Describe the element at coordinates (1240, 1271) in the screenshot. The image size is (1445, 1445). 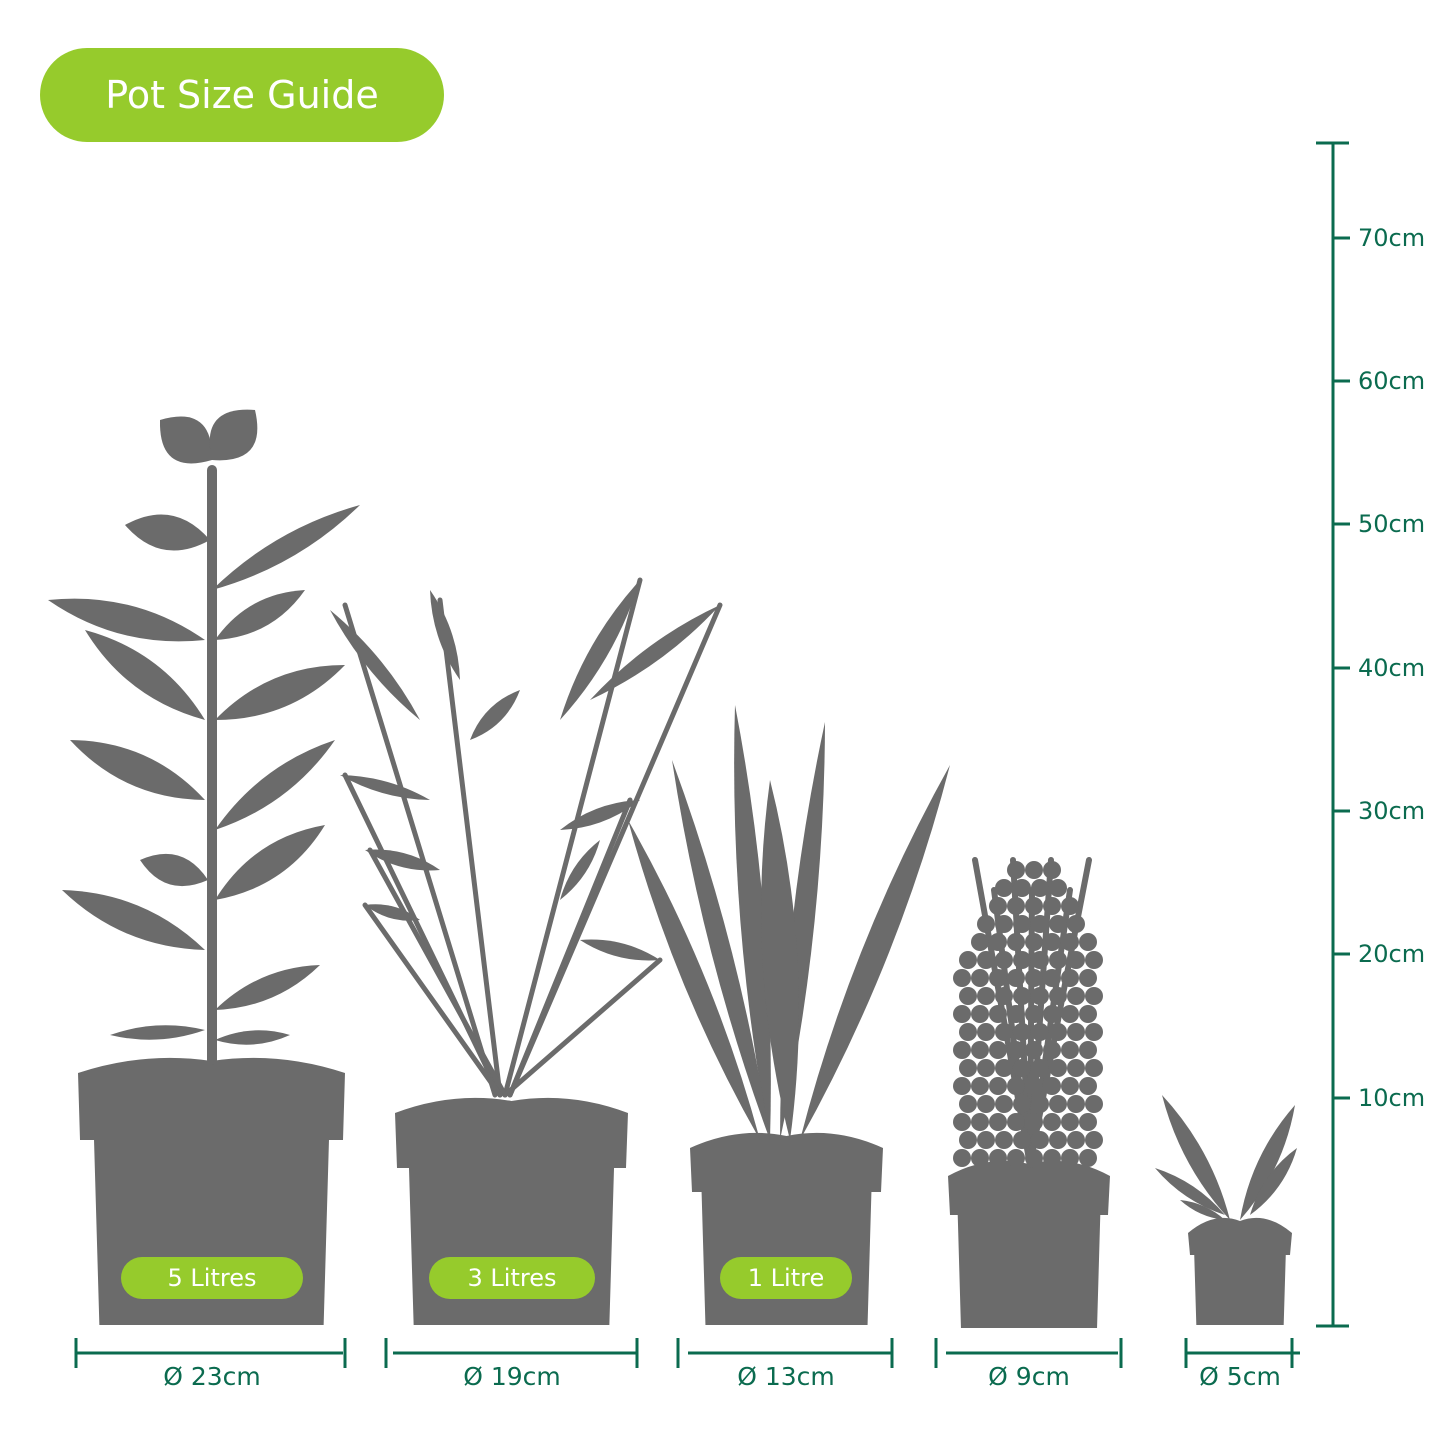
I see `pot-silhouette` at that location.